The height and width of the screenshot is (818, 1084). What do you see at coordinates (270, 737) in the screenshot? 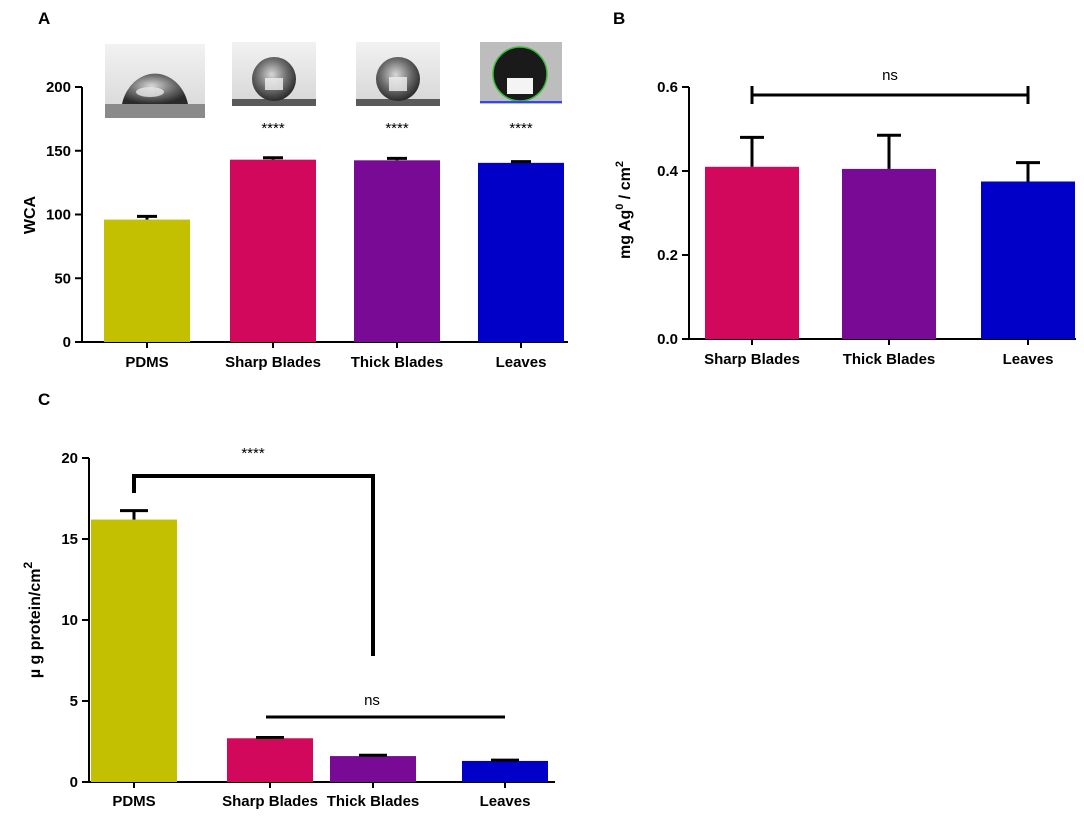
I see `panel-c-error-bar-sharp-blades` at bounding box center [270, 737].